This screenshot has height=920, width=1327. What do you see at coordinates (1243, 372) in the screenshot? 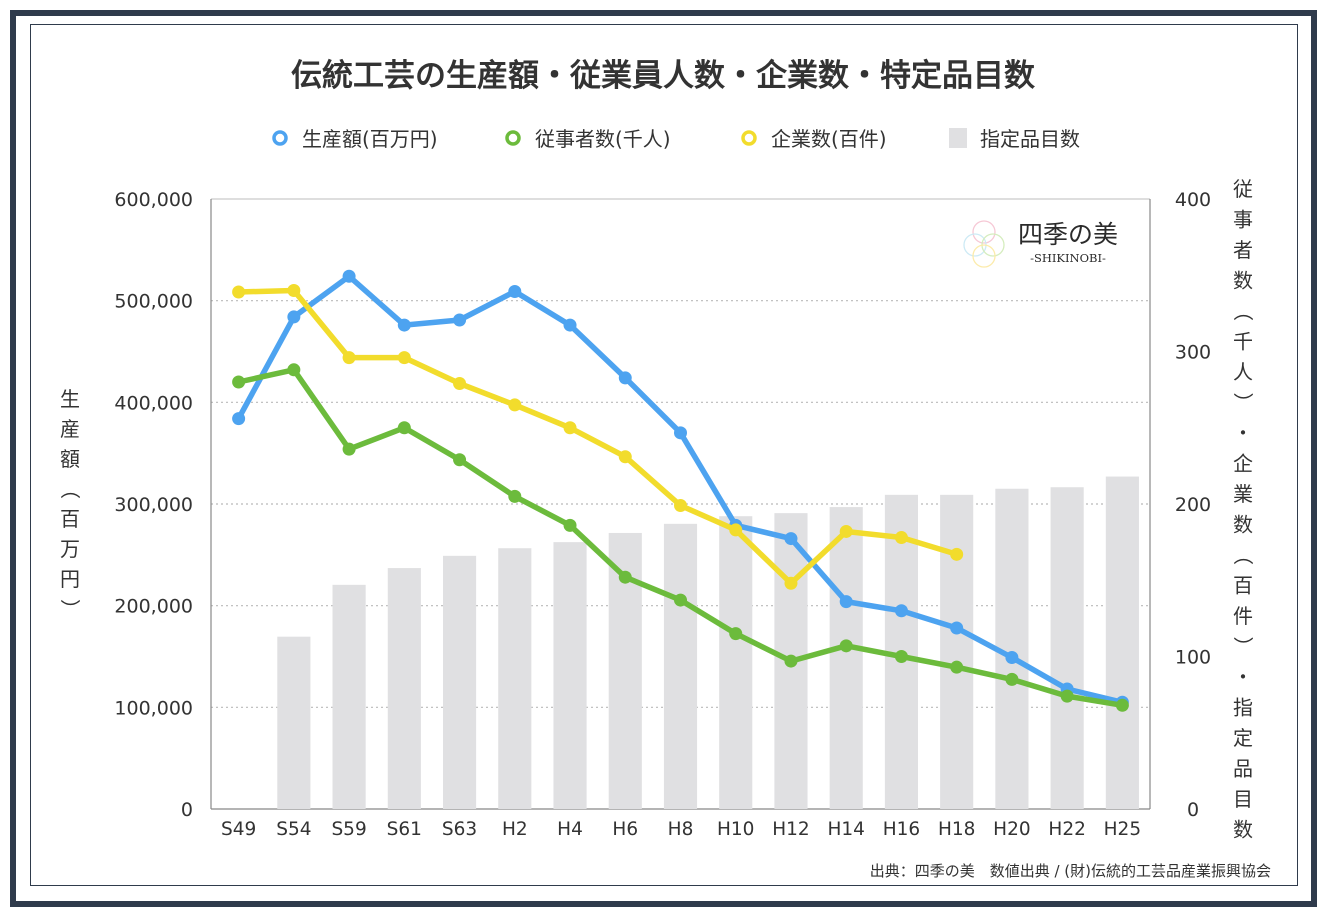
I see `axis-label-char: 人` at bounding box center [1243, 372].